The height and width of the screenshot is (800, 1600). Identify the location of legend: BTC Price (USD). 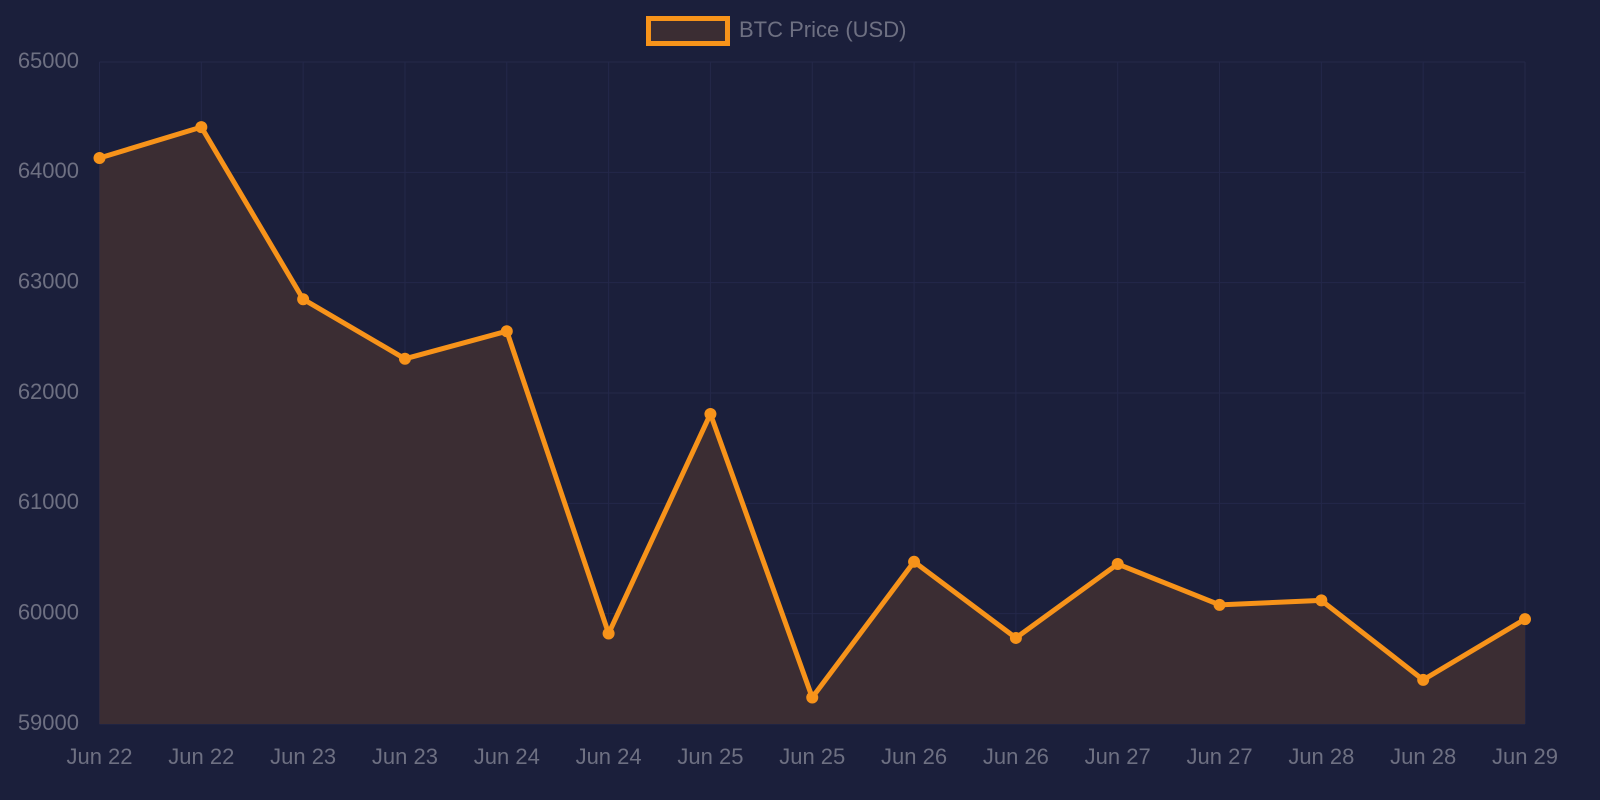
(776, 31).